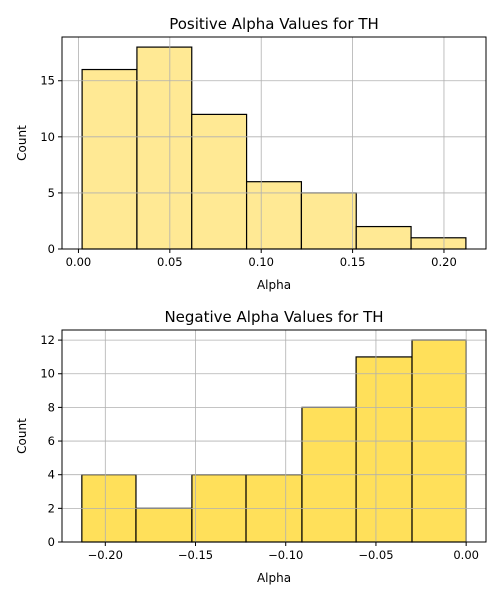 This screenshot has width=500, height=600. What do you see at coordinates (170, 262) in the screenshot?
I see `positive-xtick-label-1: 0.05` at bounding box center [170, 262].